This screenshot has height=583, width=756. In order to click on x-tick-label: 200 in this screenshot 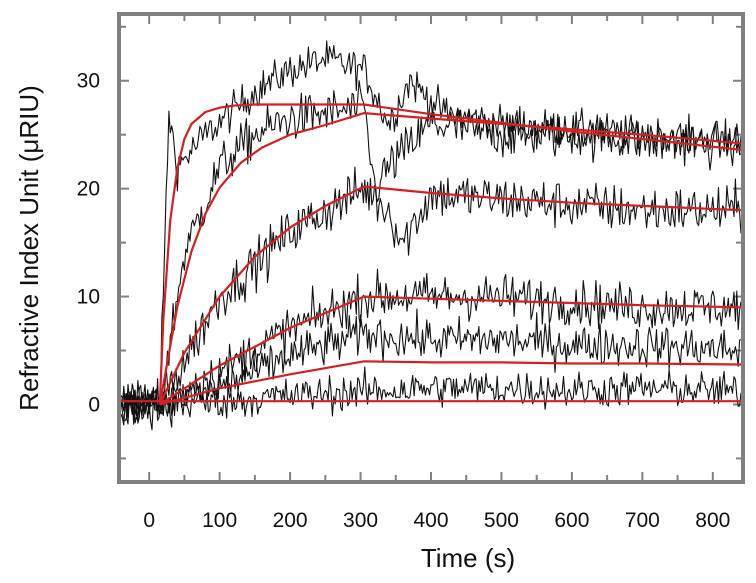, I will do `click(290, 520)`.